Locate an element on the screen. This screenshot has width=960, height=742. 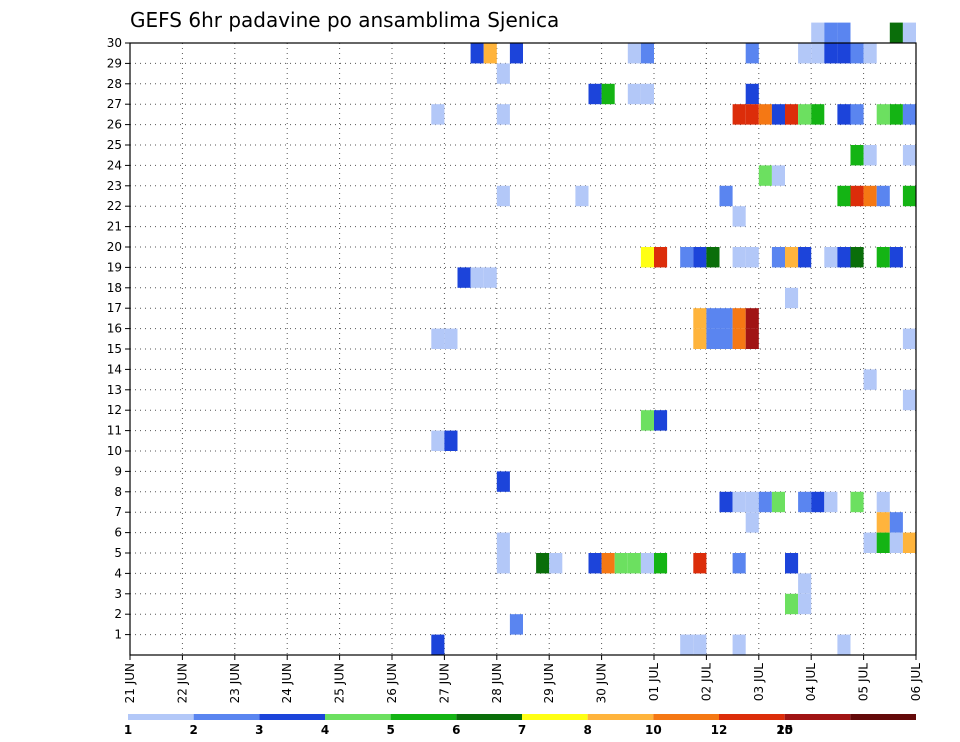
legend-label: 8 is located at coordinates (587, 730).